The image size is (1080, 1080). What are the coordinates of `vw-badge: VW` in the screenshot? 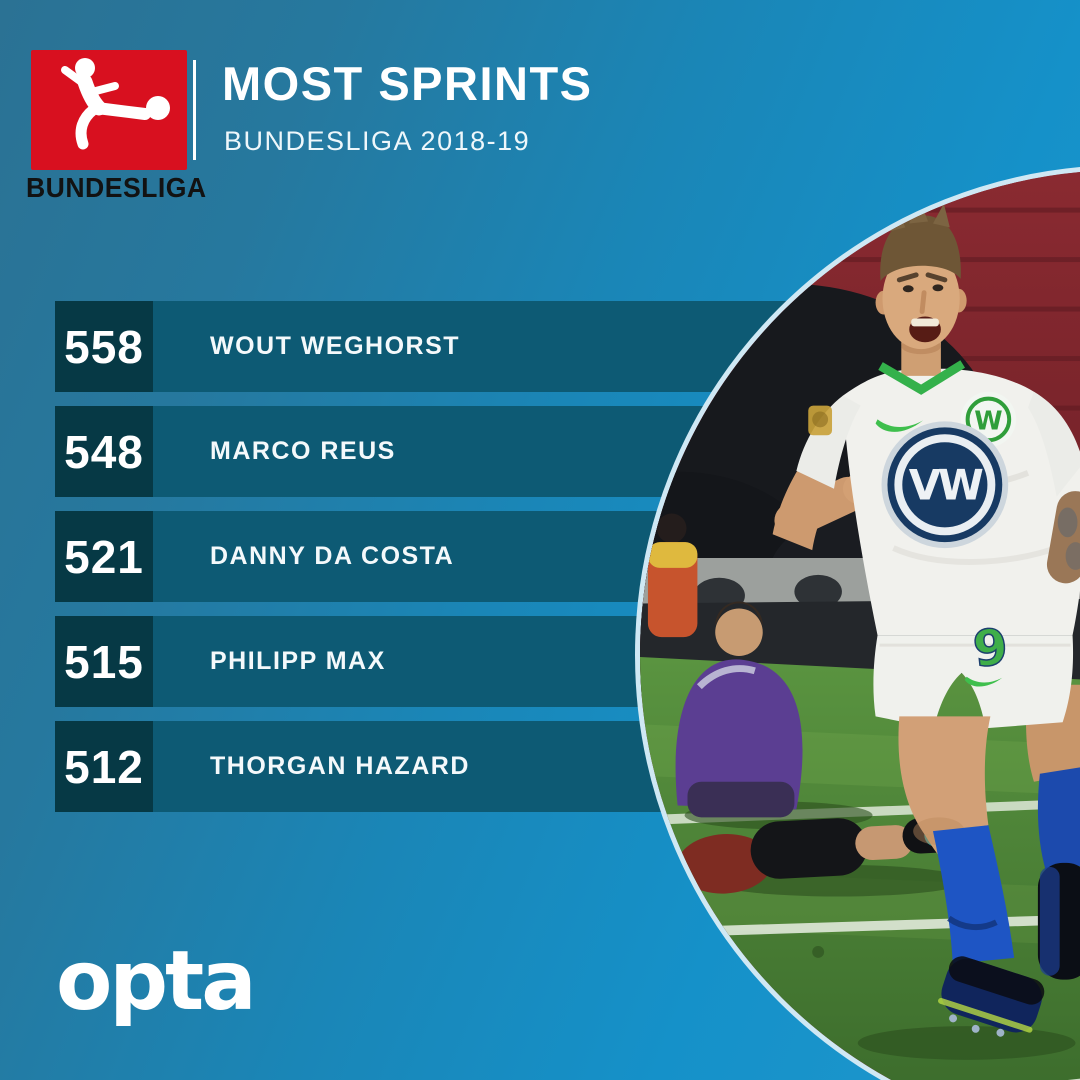 It's located at (945, 485).